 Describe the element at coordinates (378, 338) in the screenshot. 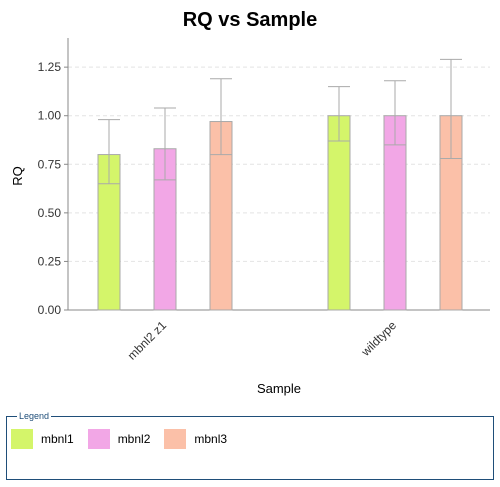

I see `x-tick-label: wildtype` at that location.